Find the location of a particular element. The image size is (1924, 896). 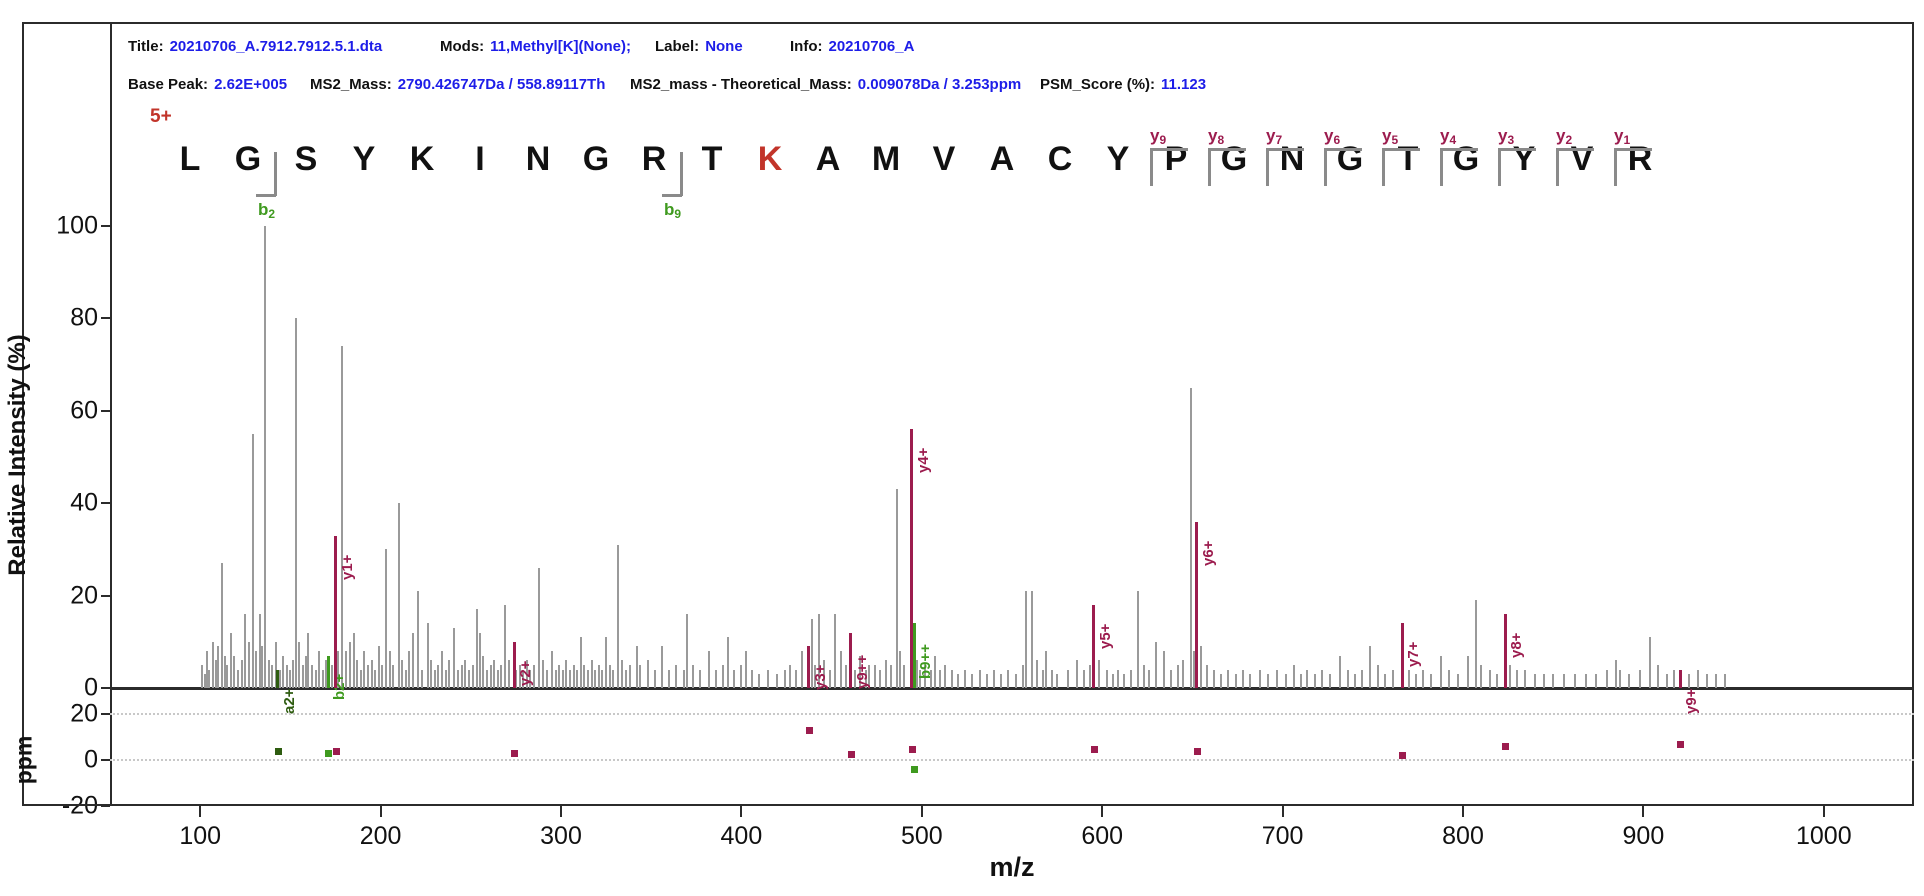

header-field: MS2_Mass: 2790.426747Da / 558.89117Th is located at coordinates (457, 84).